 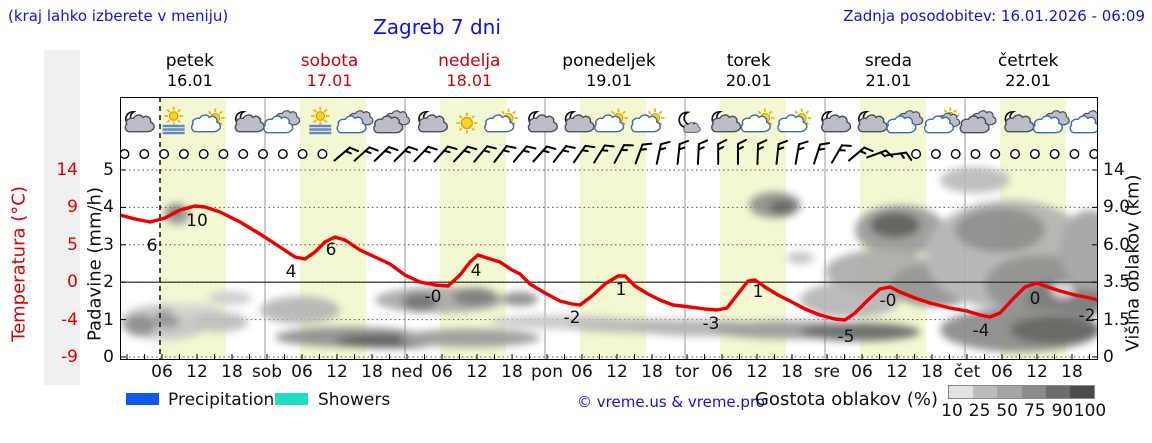 I want to click on precipitation-legend-label: Precipitation, so click(x=221, y=400).